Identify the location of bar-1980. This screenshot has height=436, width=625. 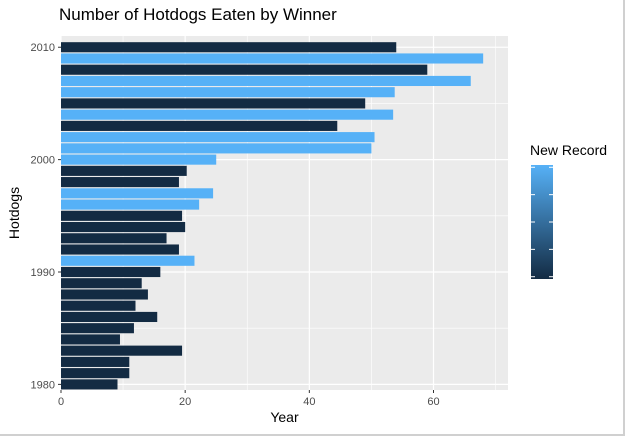
(89, 384).